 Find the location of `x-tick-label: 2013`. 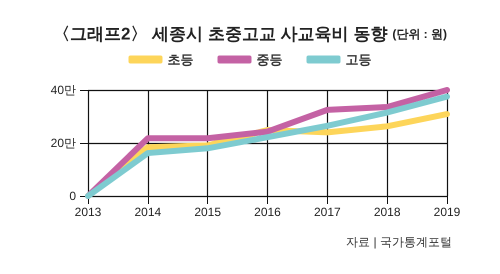

x-tick-label: 2013 is located at coordinates (88, 212).